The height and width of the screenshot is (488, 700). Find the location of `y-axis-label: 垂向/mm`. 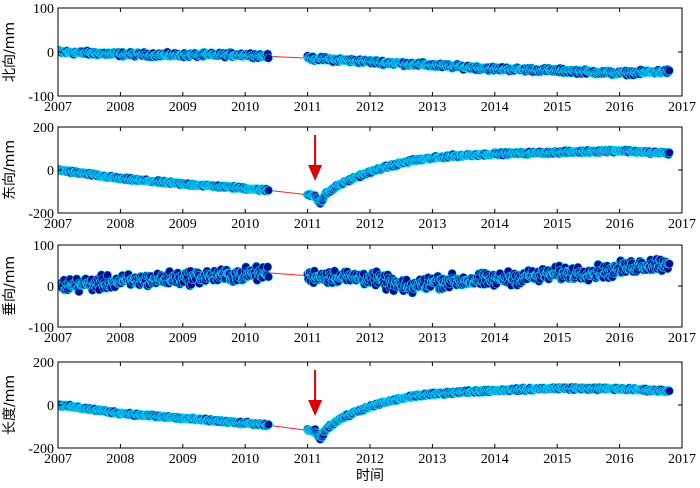

y-axis-label: 垂向/mm is located at coordinates (10, 286).